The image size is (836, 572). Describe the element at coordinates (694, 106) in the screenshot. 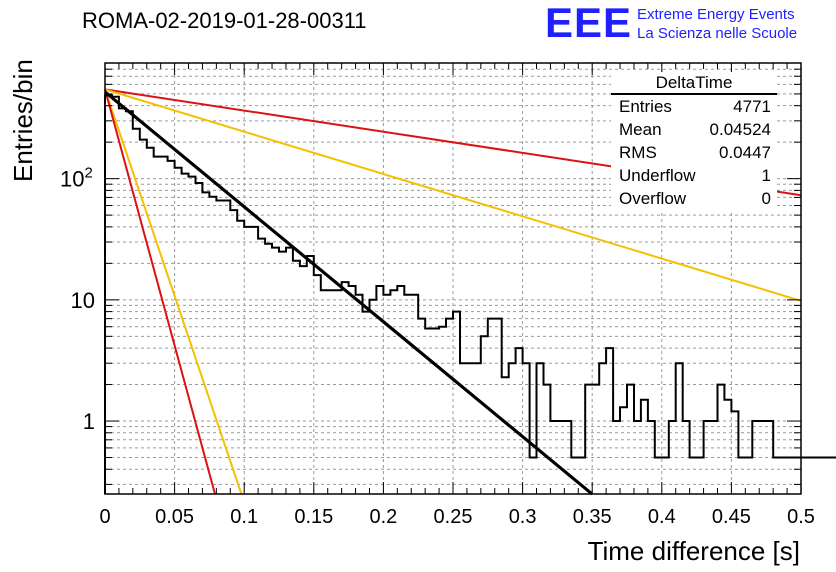

I see `stats-row-entries: Entries 4771` at that location.